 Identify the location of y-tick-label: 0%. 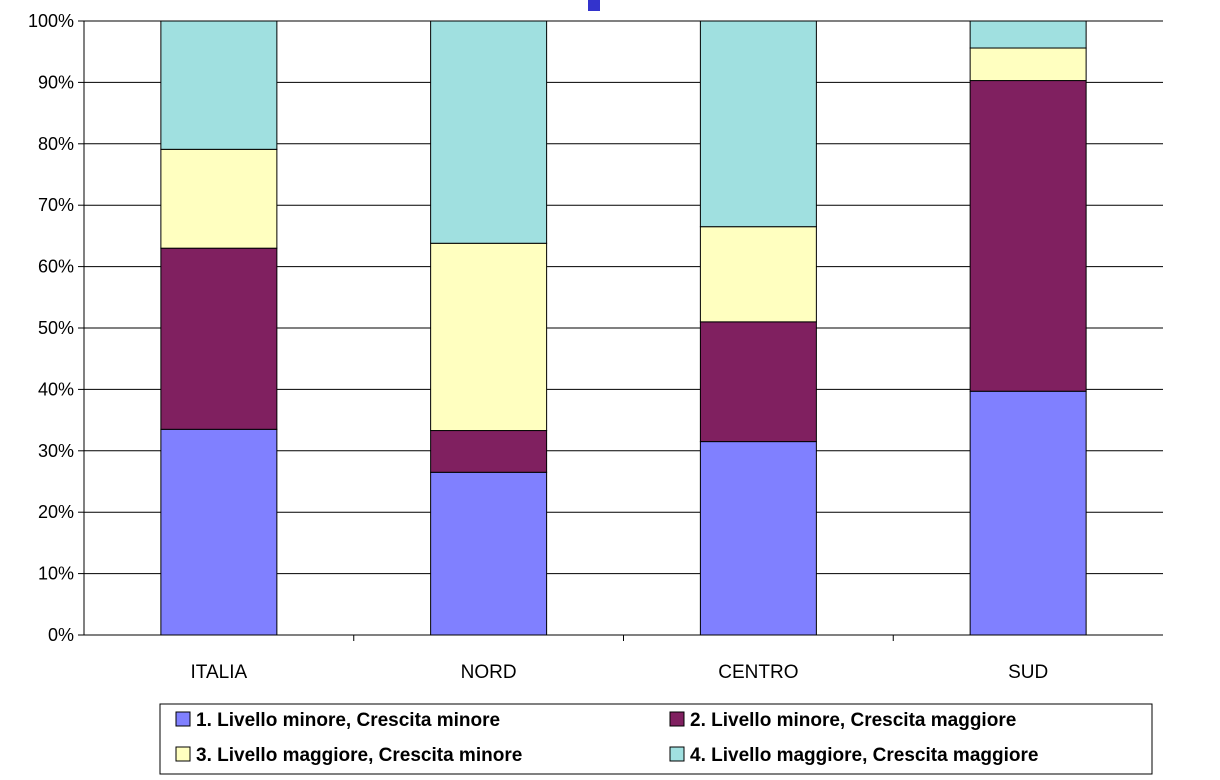
(61, 635).